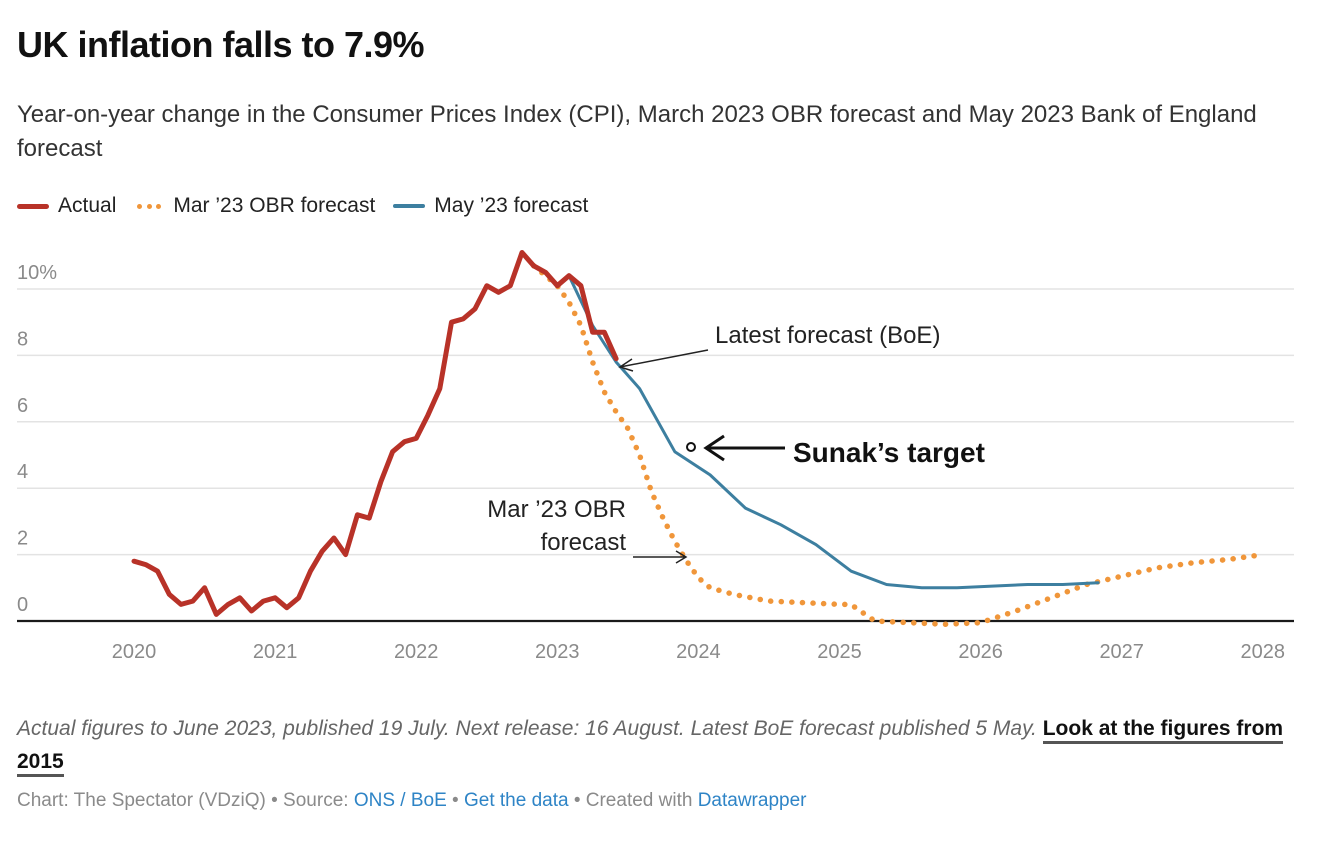 The image size is (1328, 848). I want to click on x-tick-label: 2024, so click(698, 652).